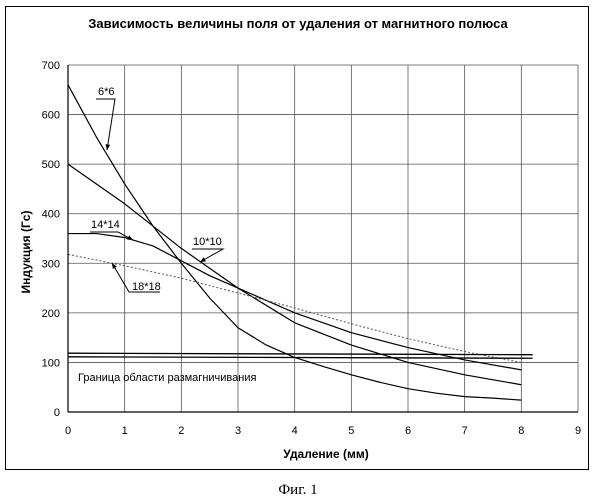 Image resolution: width=596 pixels, height=500 pixels. I want to click on annotation-label: 10*10, so click(207, 242).